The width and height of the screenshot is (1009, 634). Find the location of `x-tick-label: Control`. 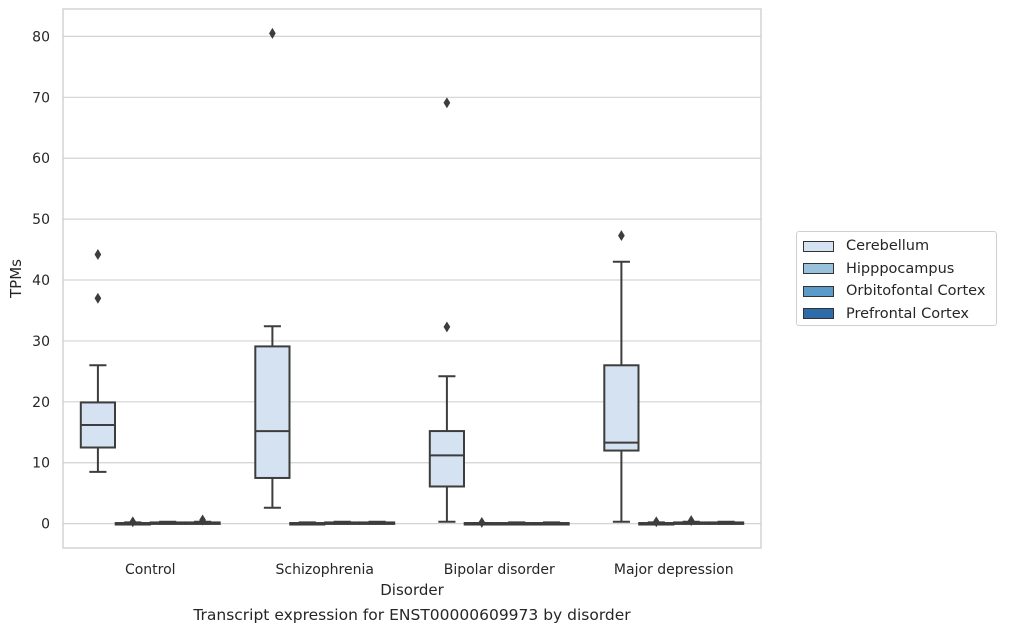

x-tick-label: Control is located at coordinates (150, 570).